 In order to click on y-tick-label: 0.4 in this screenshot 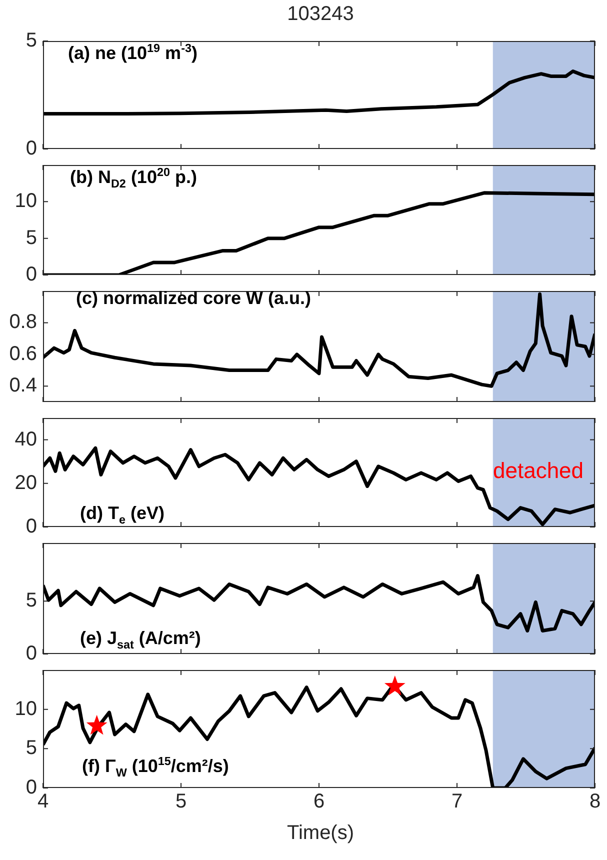, I will do `click(23, 385)`.